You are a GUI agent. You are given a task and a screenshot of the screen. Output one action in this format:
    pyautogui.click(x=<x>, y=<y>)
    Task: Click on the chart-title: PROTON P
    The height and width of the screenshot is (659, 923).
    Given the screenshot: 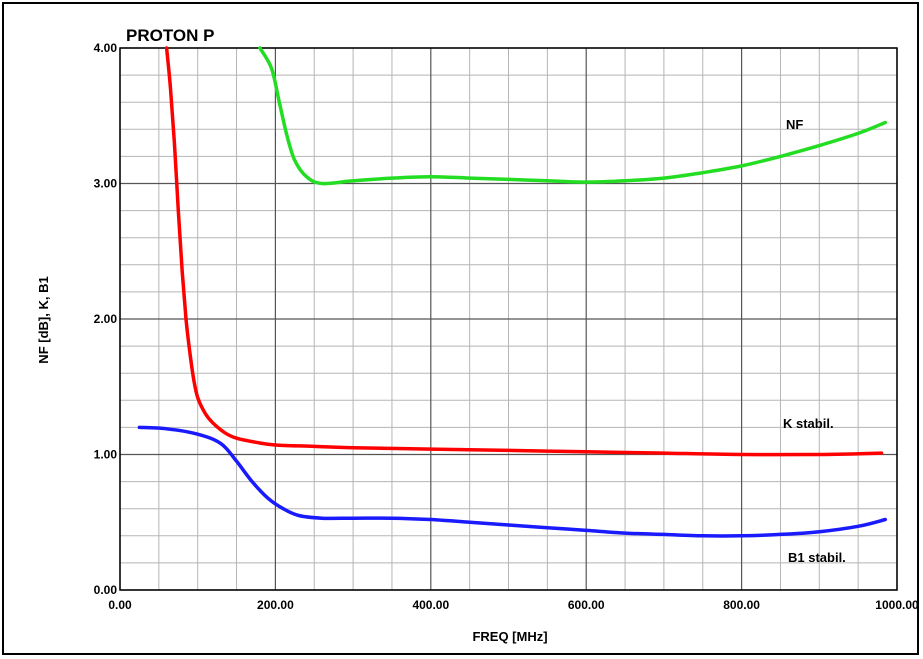 What is the action you would take?
    pyautogui.click(x=170, y=35)
    